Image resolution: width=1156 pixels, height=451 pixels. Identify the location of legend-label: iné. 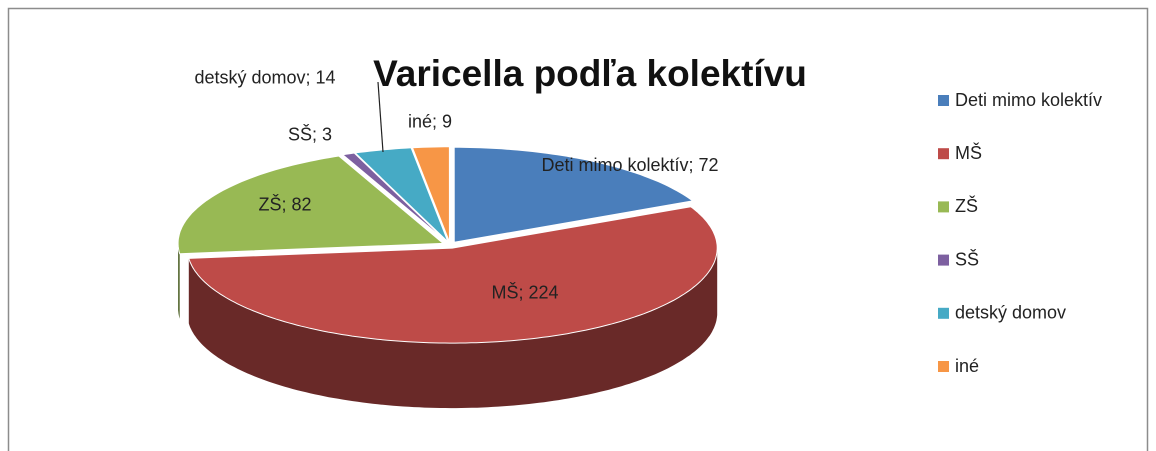
(967, 366).